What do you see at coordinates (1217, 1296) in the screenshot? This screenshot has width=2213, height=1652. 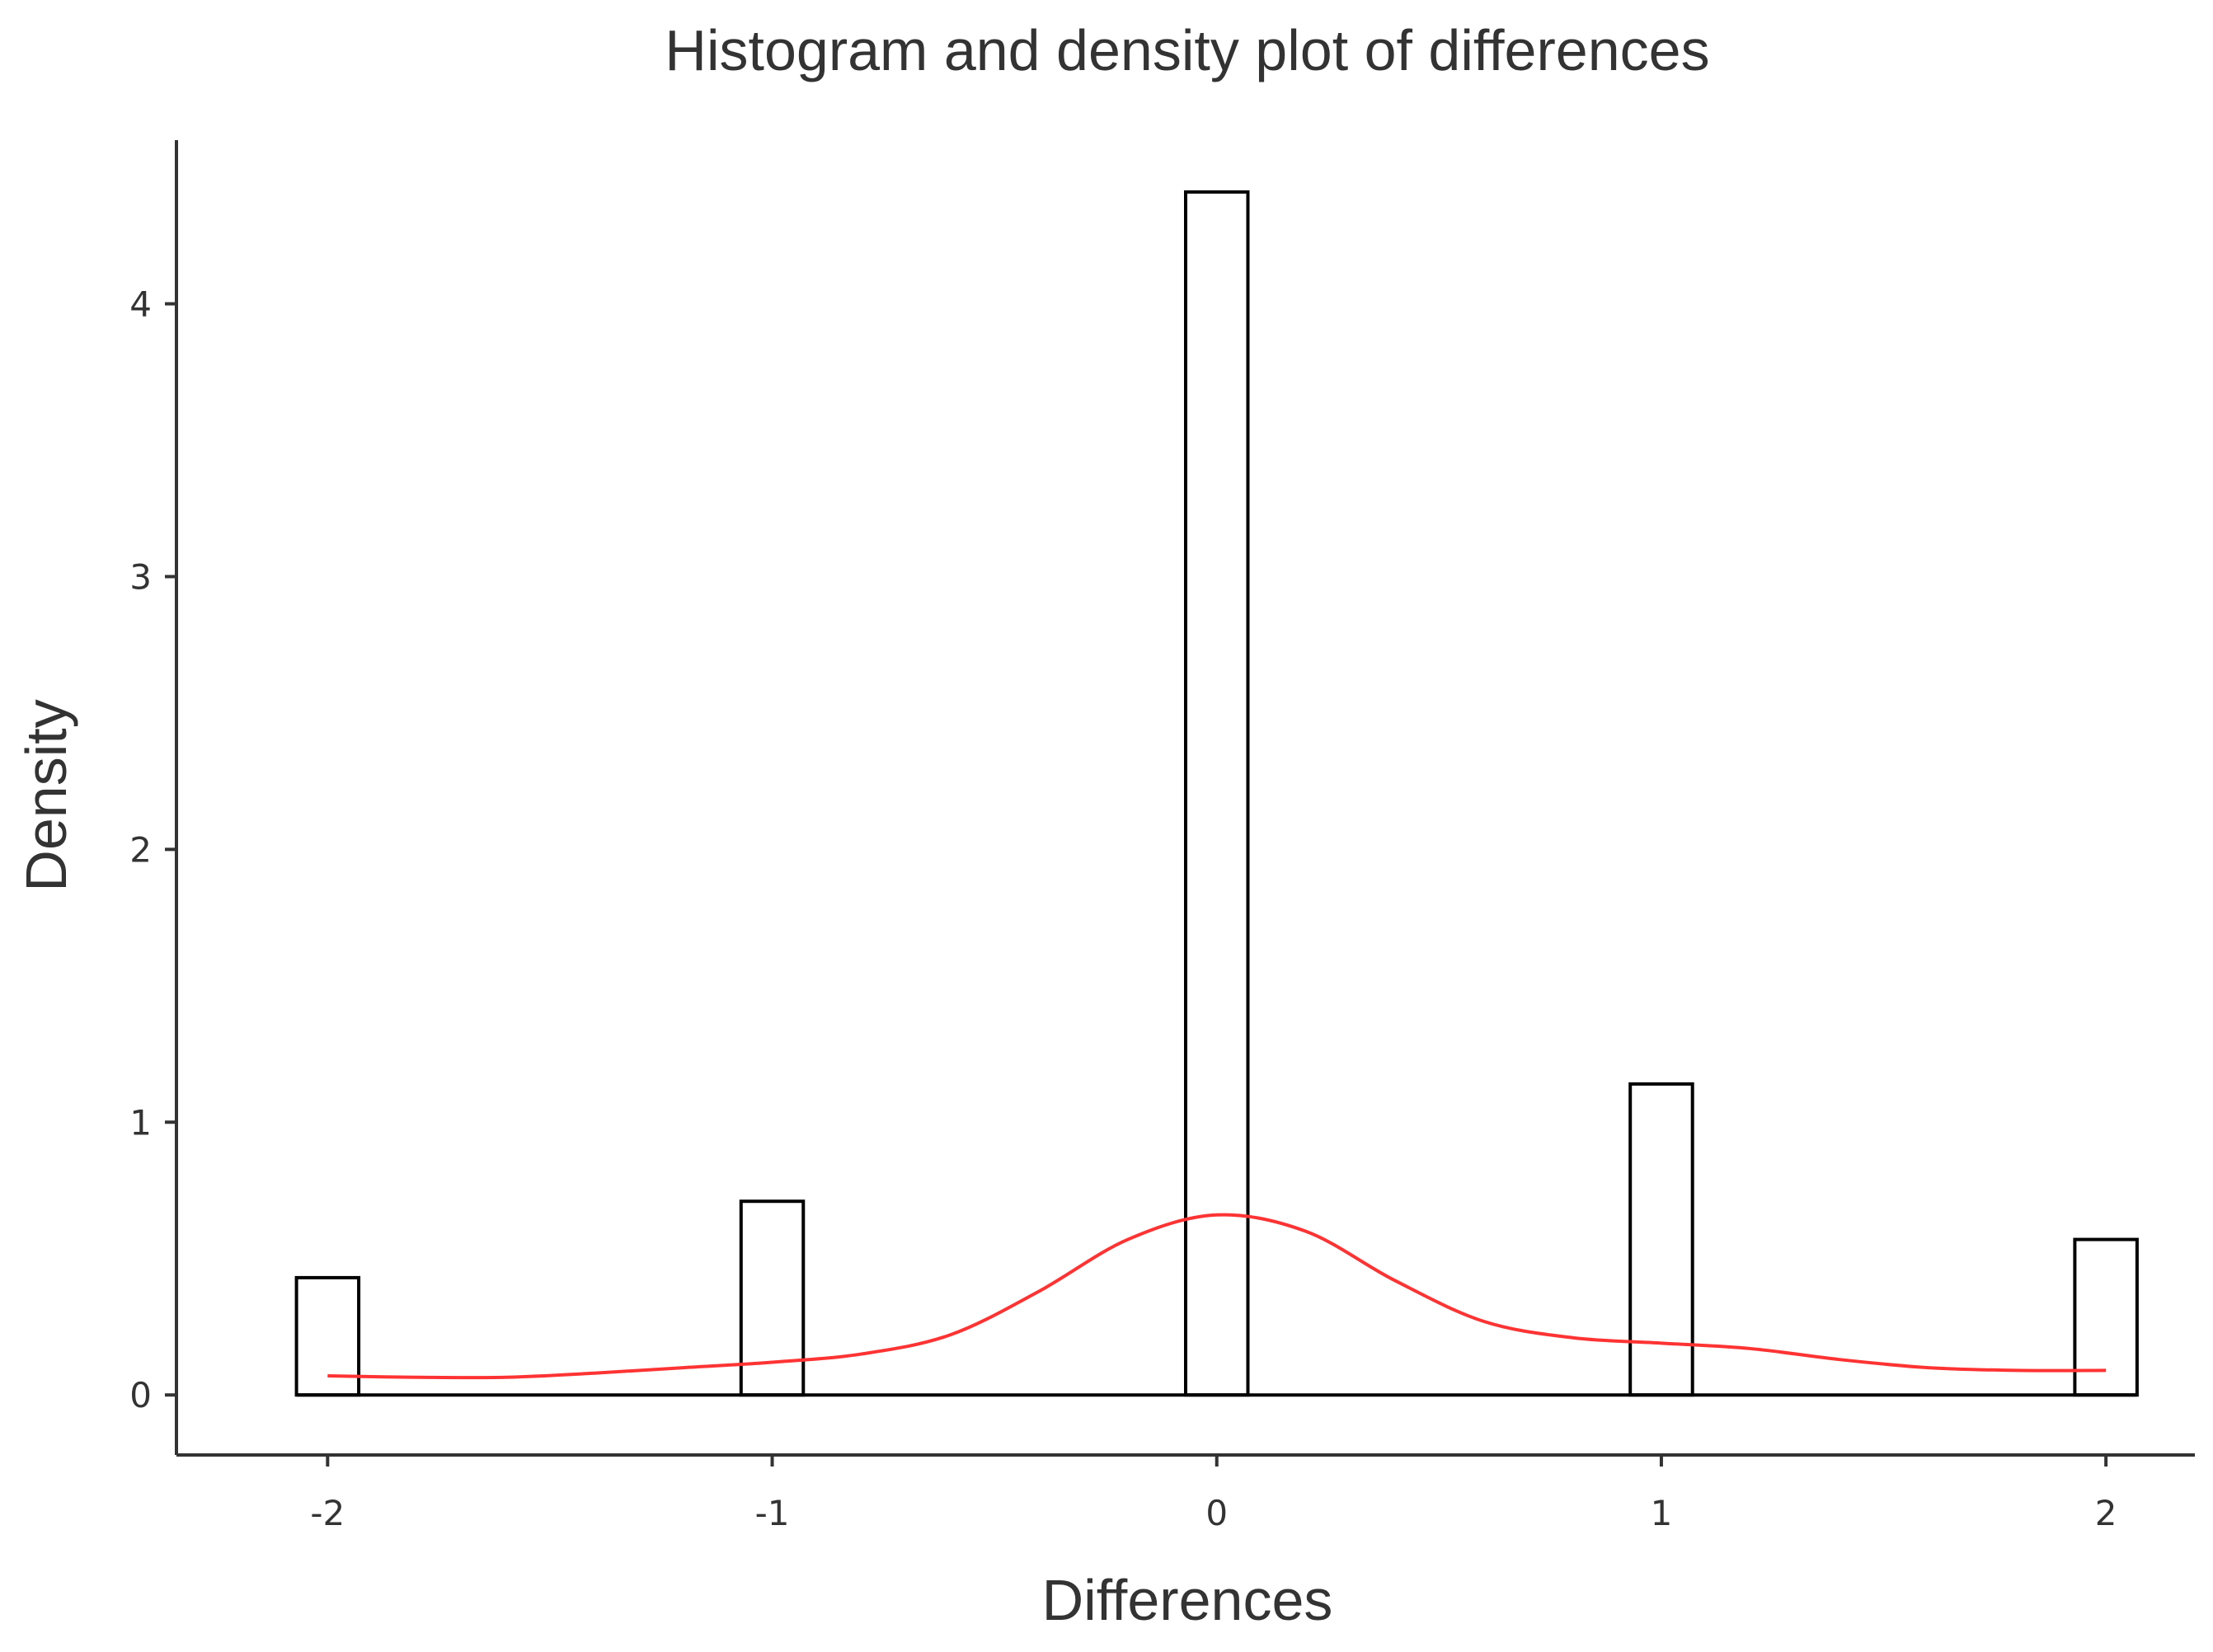 I see `density-curve` at bounding box center [1217, 1296].